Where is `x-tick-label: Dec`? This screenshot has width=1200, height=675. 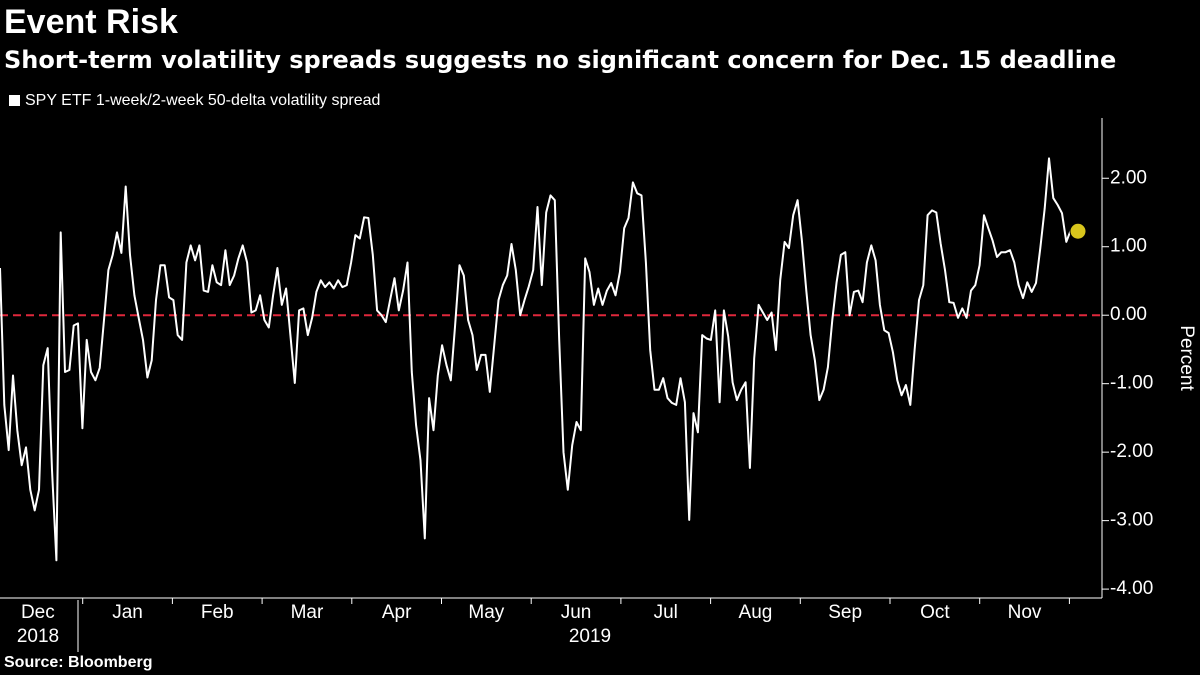
x-tick-label: Dec is located at coordinates (38, 612).